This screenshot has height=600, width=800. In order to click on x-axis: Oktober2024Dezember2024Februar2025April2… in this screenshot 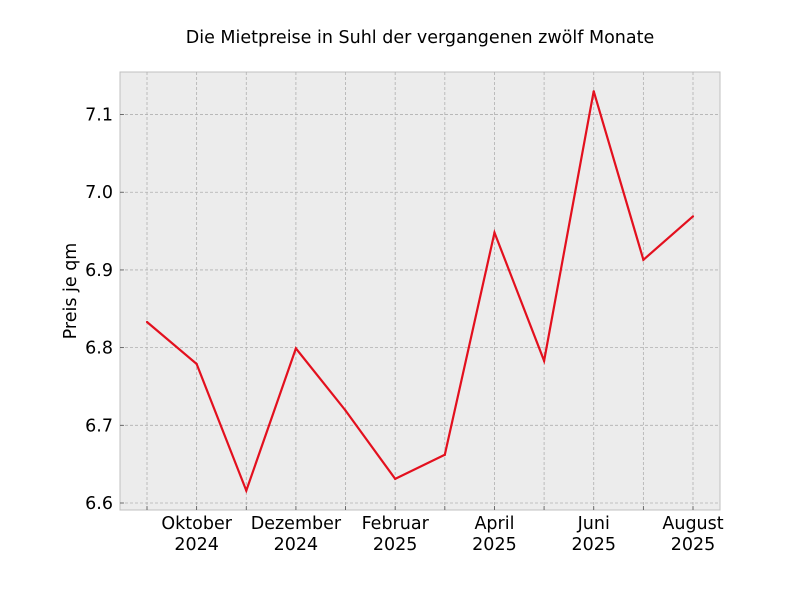, I will do `click(435, 530)`.